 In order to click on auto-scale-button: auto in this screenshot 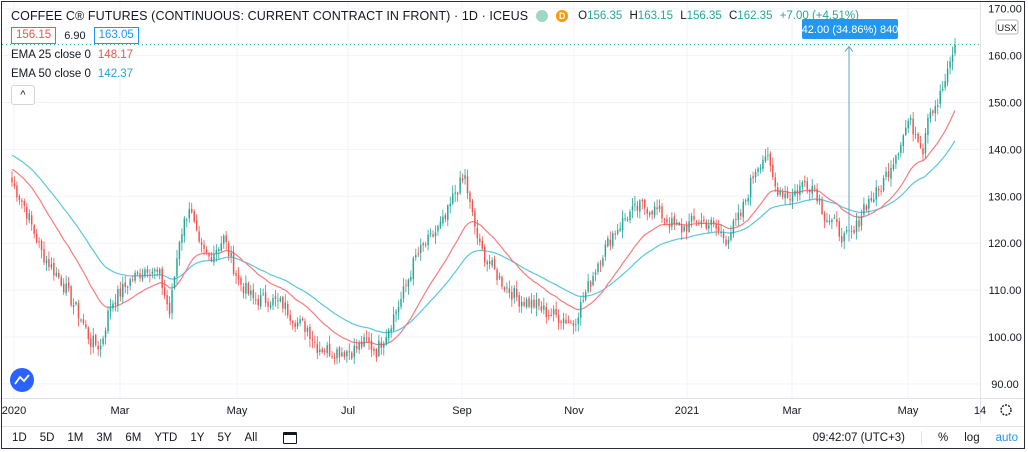, I will do `click(1006, 438)`.